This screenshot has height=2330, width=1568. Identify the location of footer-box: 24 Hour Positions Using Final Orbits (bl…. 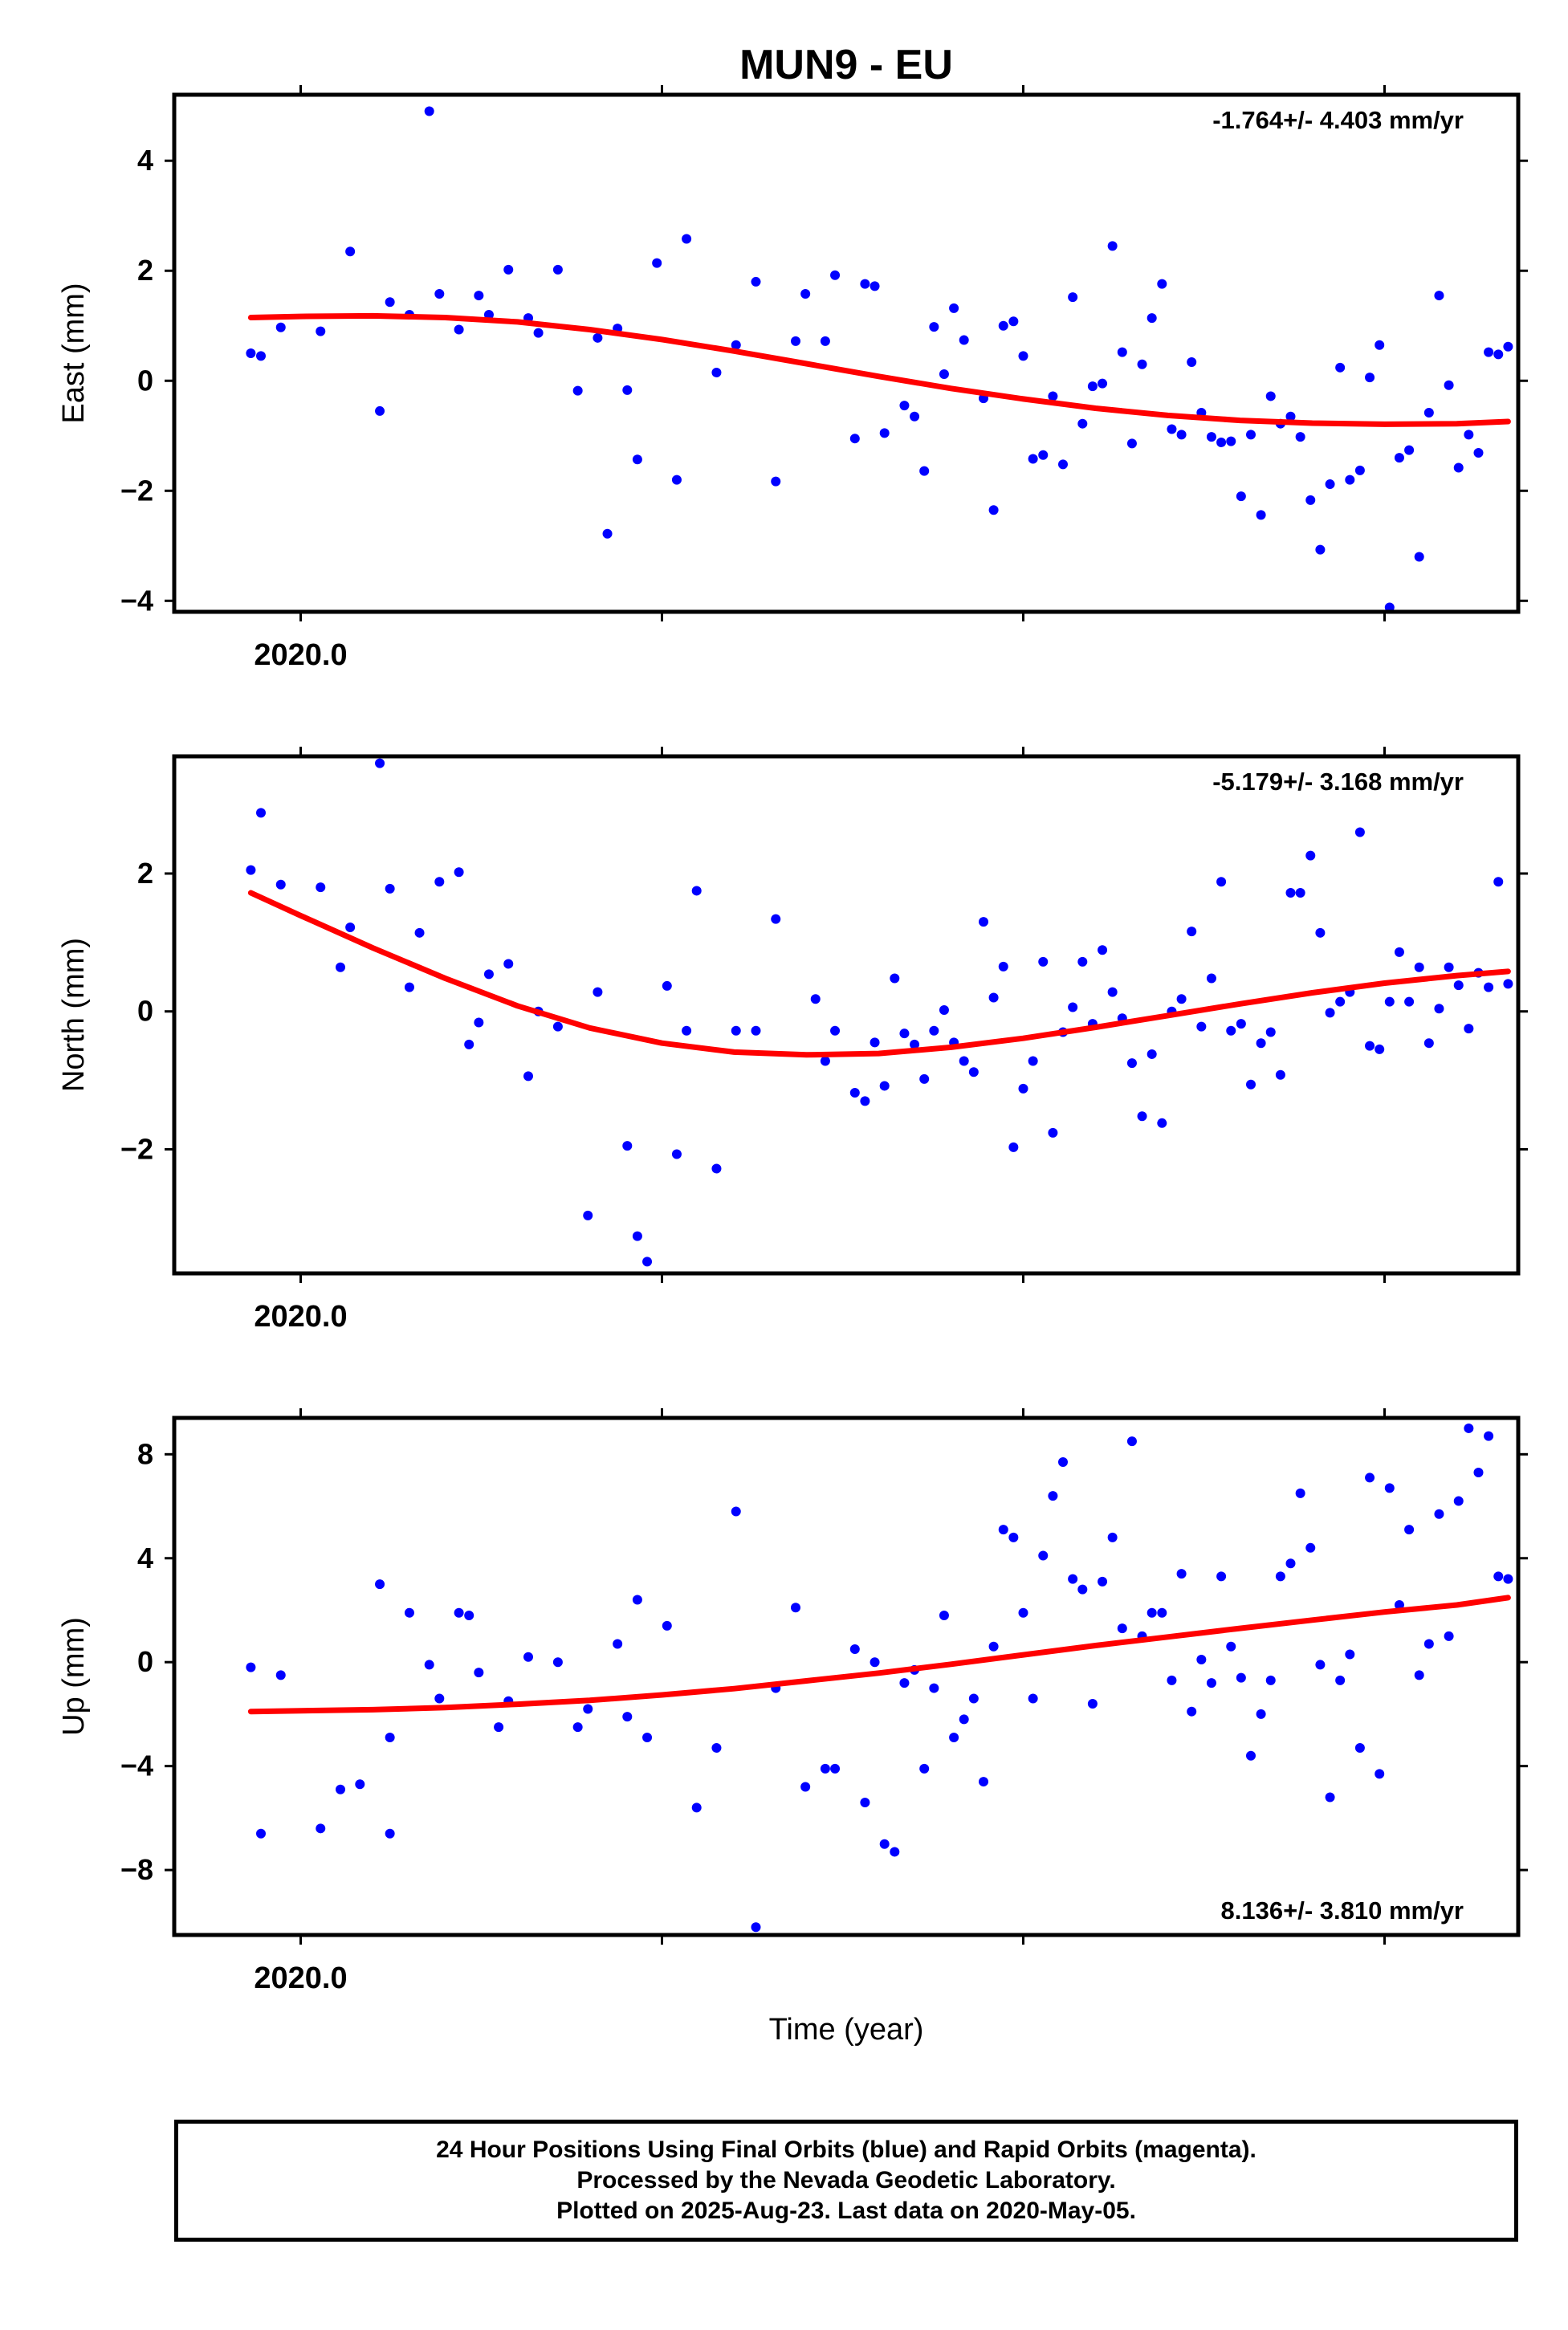
(846, 2181).